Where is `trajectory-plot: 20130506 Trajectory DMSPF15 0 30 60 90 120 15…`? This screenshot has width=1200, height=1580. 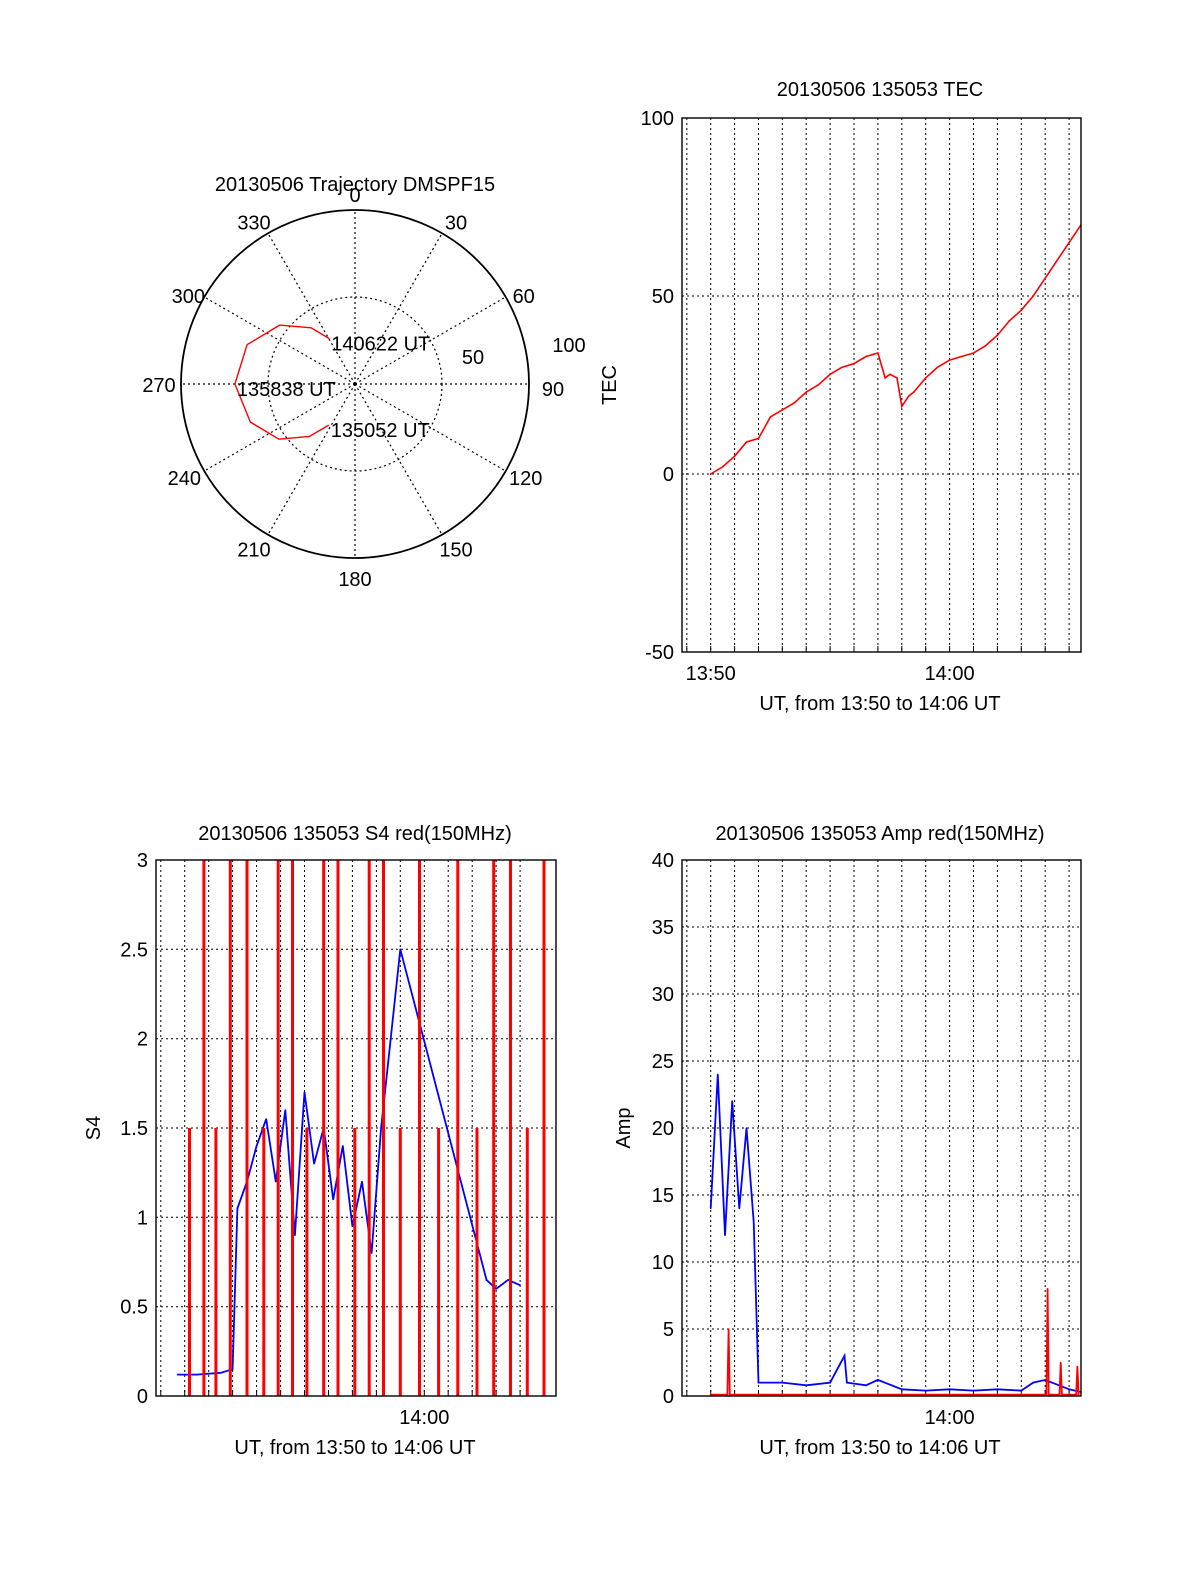
trajectory-plot: 20130506 Trajectory DMSPF15 0 30 60 90 120 15… is located at coordinates (363, 382).